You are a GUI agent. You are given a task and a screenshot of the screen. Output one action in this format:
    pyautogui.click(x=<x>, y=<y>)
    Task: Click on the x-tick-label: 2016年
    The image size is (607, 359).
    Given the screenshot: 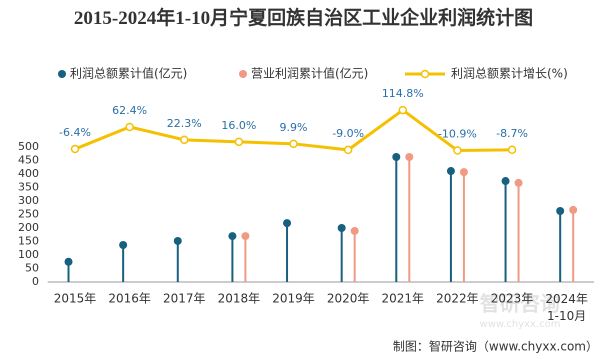 What is the action you would take?
    pyautogui.click(x=129, y=299)
    